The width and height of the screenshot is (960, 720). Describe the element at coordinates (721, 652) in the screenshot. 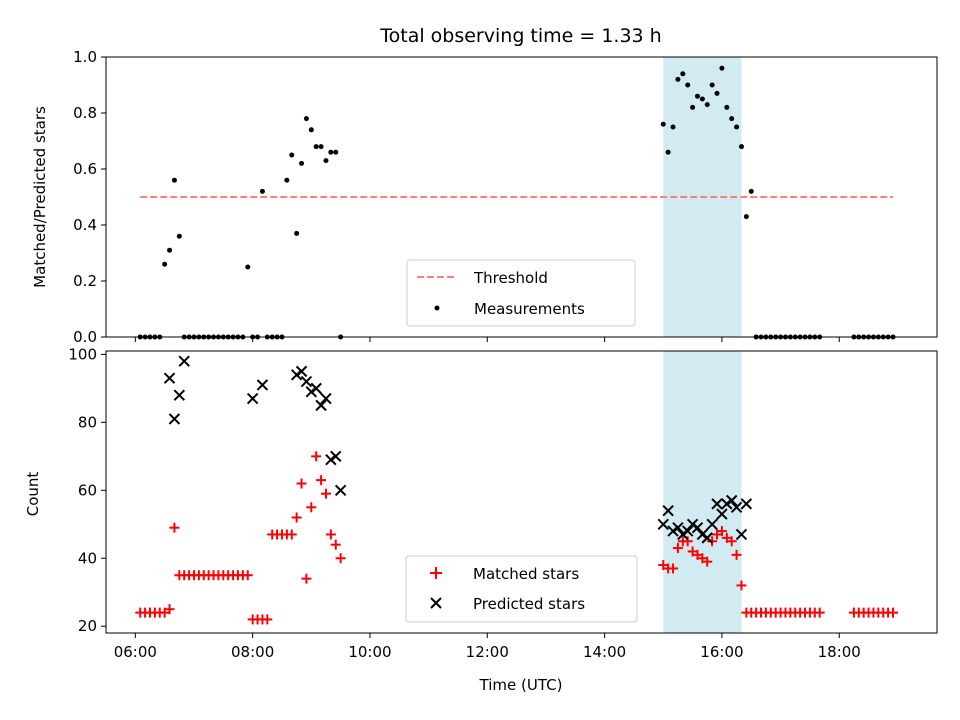

I see `x-tick-label: 16:00` at that location.